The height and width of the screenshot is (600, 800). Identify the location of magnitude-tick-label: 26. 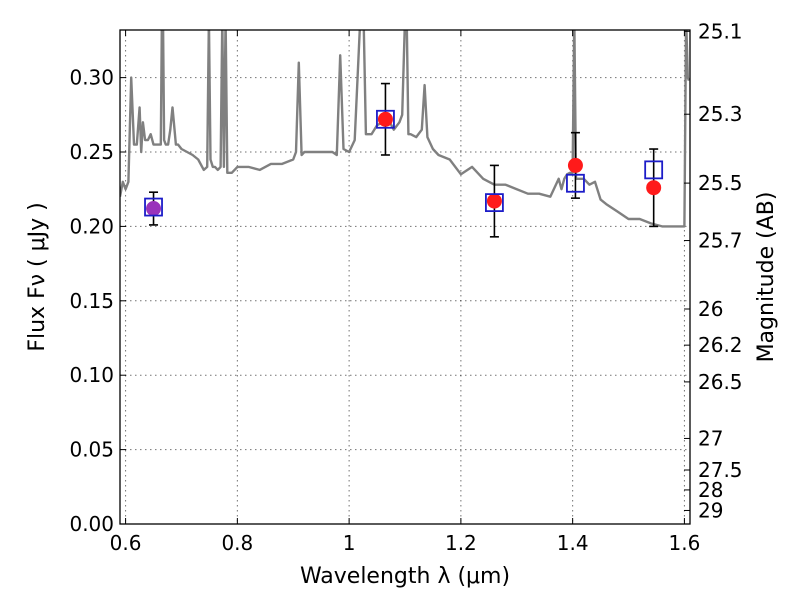
(710, 309).